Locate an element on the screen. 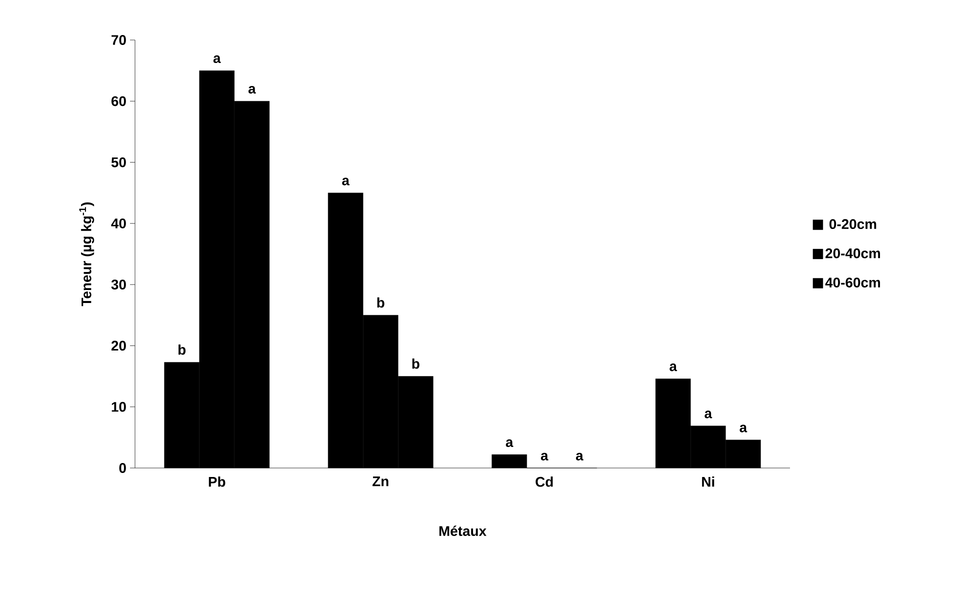  x-axis-title: Métaux is located at coordinates (462, 531).